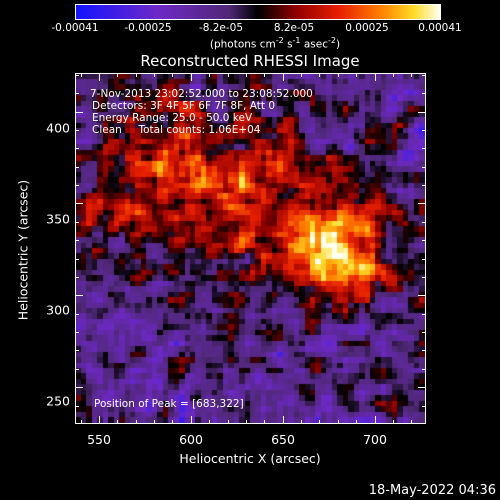 Image resolution: width=500 pixels, height=500 pixels. Describe the element at coordinates (75, 28) in the screenshot. I see `colorbar-tick: -0.00041` at that location.